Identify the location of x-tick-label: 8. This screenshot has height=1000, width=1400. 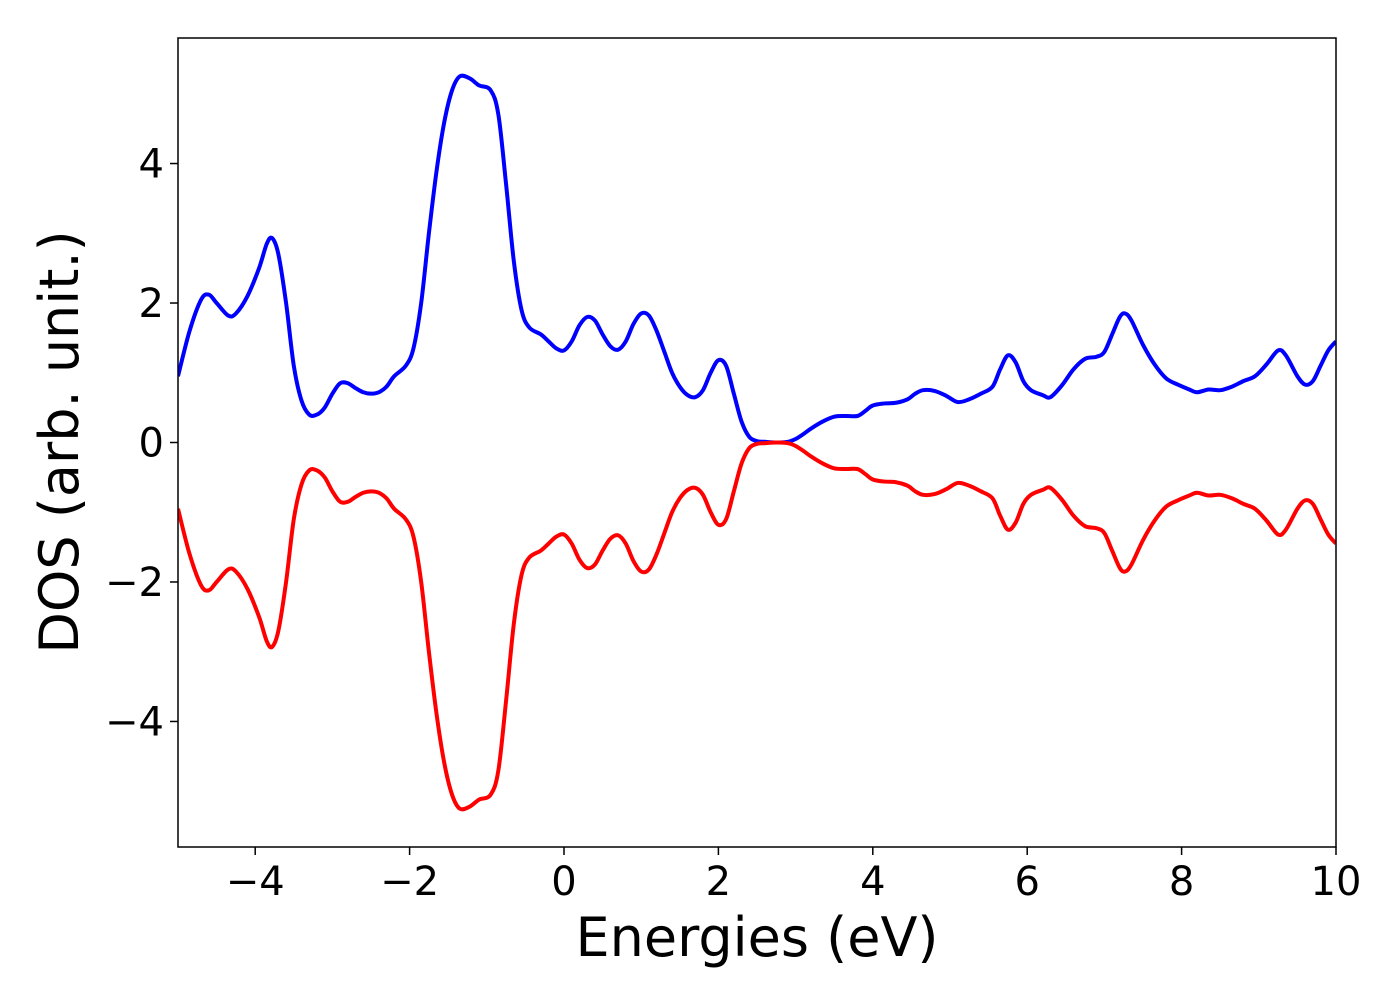
(1181, 882).